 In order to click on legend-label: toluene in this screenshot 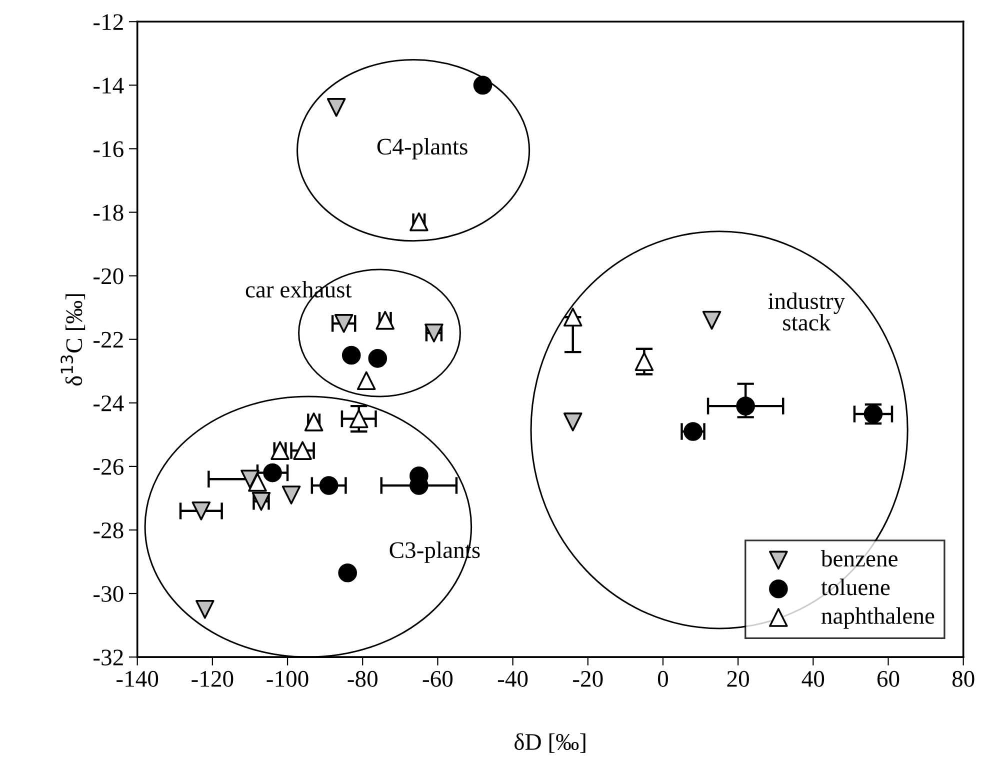, I will do `click(855, 587)`.